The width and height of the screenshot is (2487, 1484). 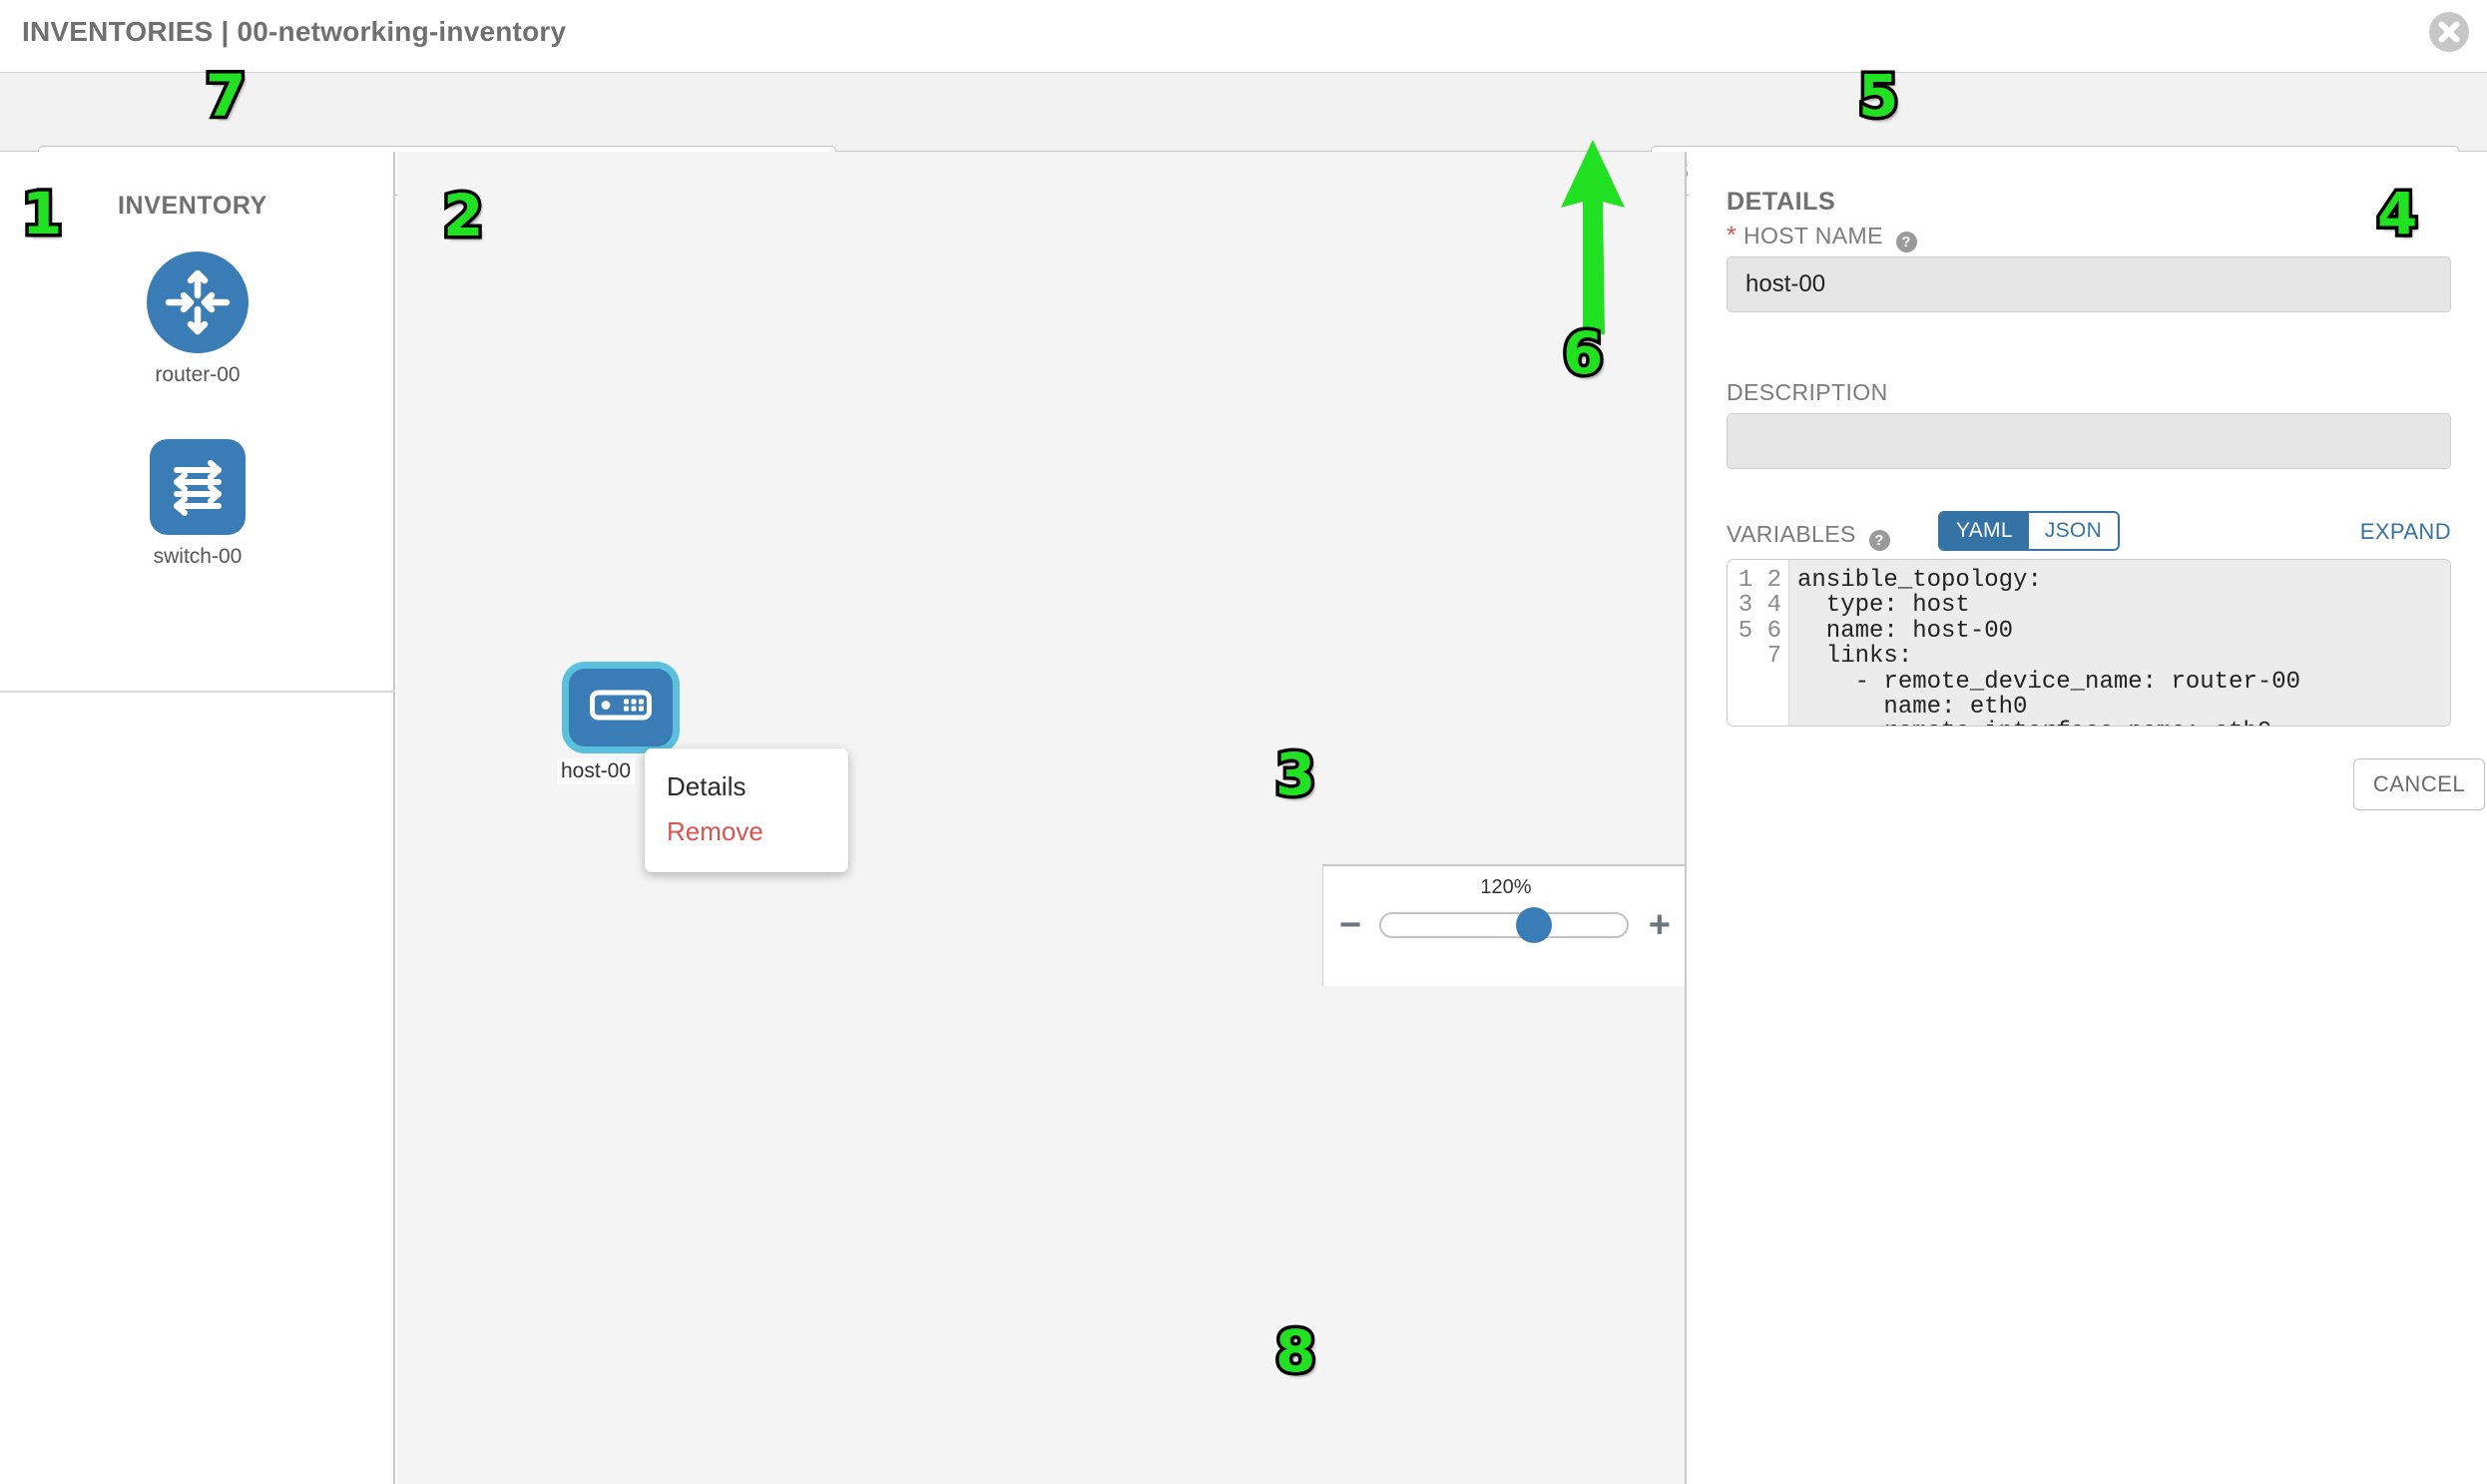 What do you see at coordinates (706, 786) in the screenshot?
I see `context-menu-item-details: Details` at bounding box center [706, 786].